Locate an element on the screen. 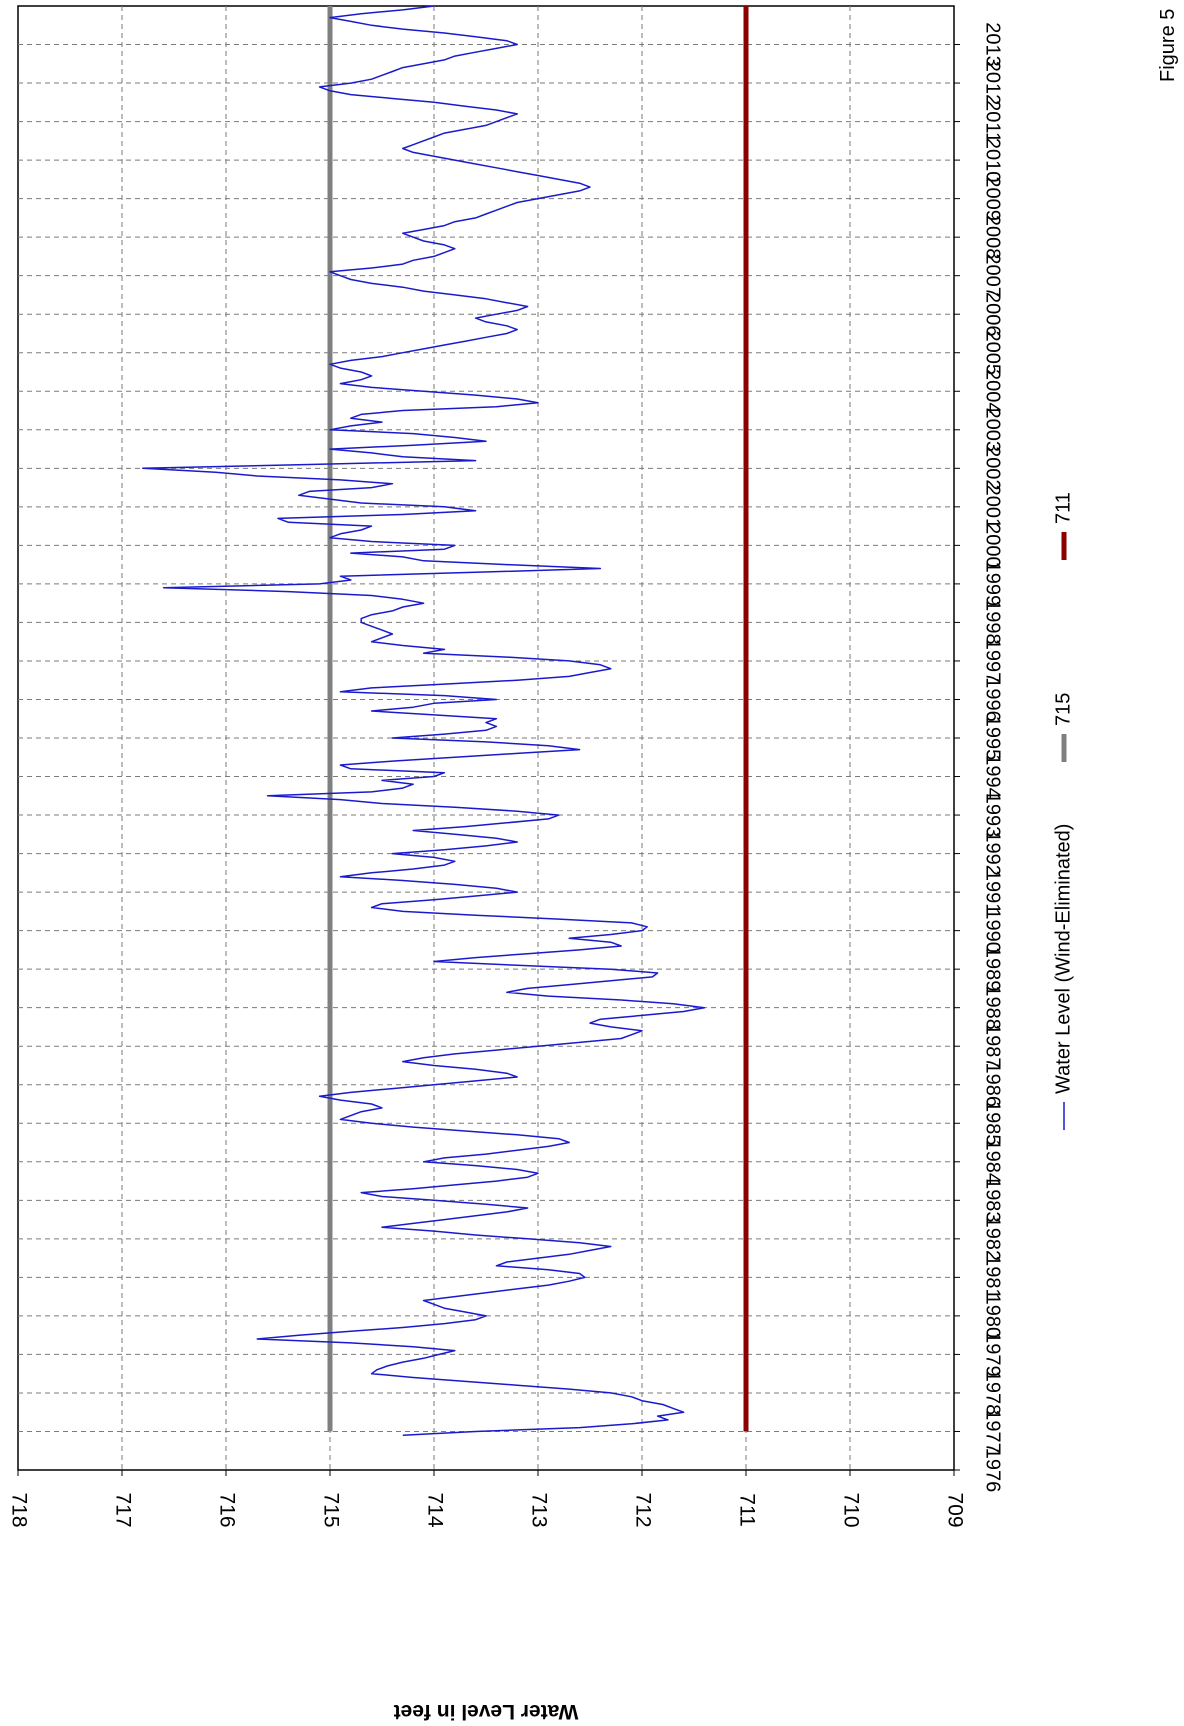  legend-label: 711 is located at coordinates (1063, 508).